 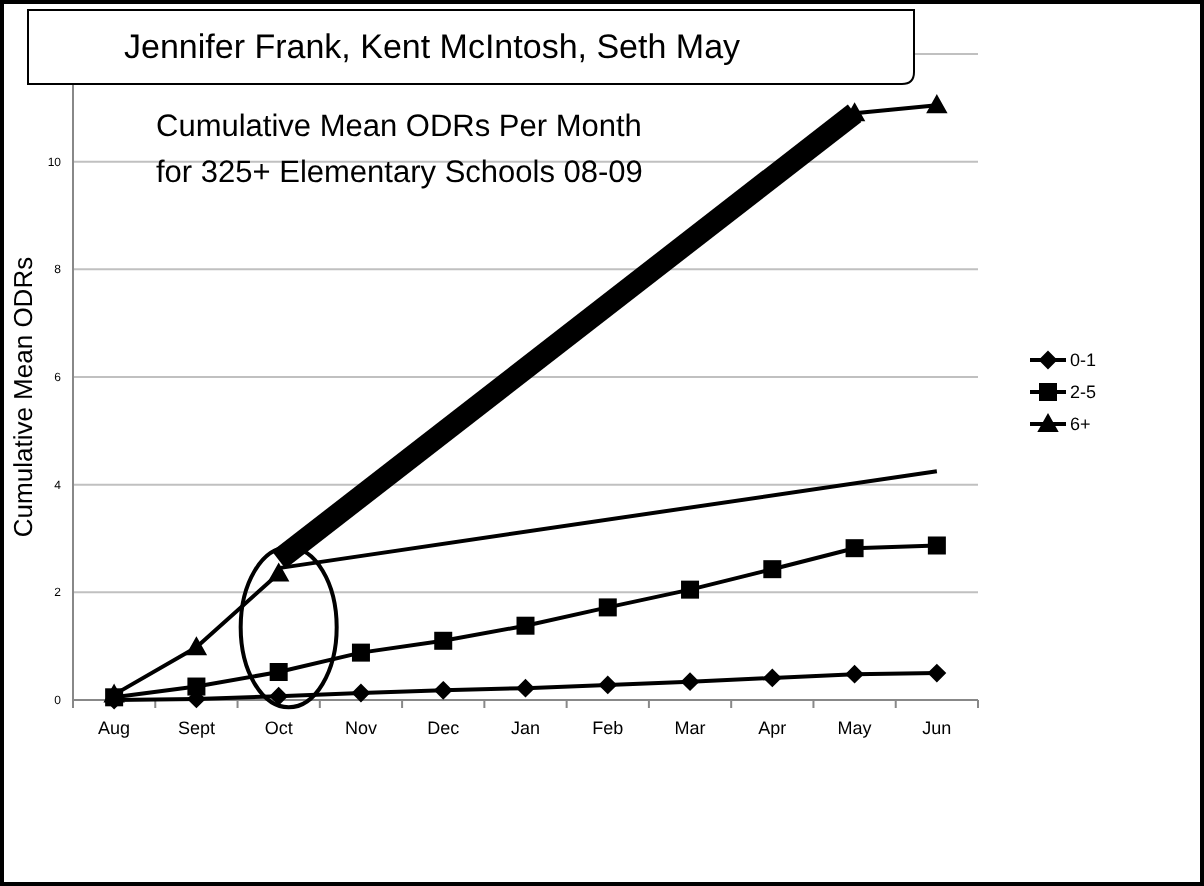 What do you see at coordinates (433, 47) in the screenshot?
I see `annotation: Jennifer Frank, Kent McIntosh, Seth May` at bounding box center [433, 47].